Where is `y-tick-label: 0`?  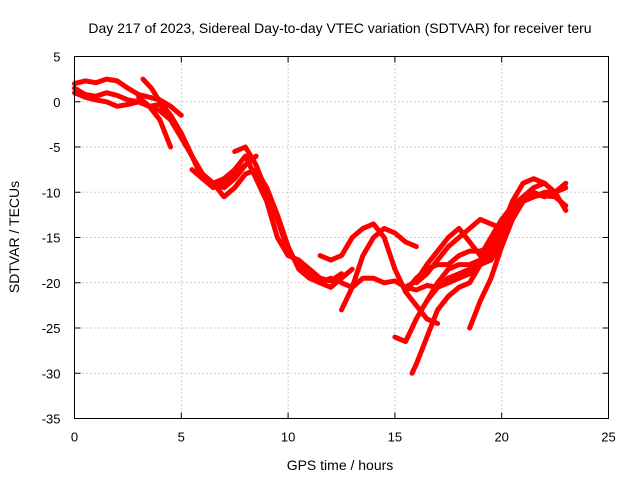
y-tick-label: 0 is located at coordinates (56, 102).